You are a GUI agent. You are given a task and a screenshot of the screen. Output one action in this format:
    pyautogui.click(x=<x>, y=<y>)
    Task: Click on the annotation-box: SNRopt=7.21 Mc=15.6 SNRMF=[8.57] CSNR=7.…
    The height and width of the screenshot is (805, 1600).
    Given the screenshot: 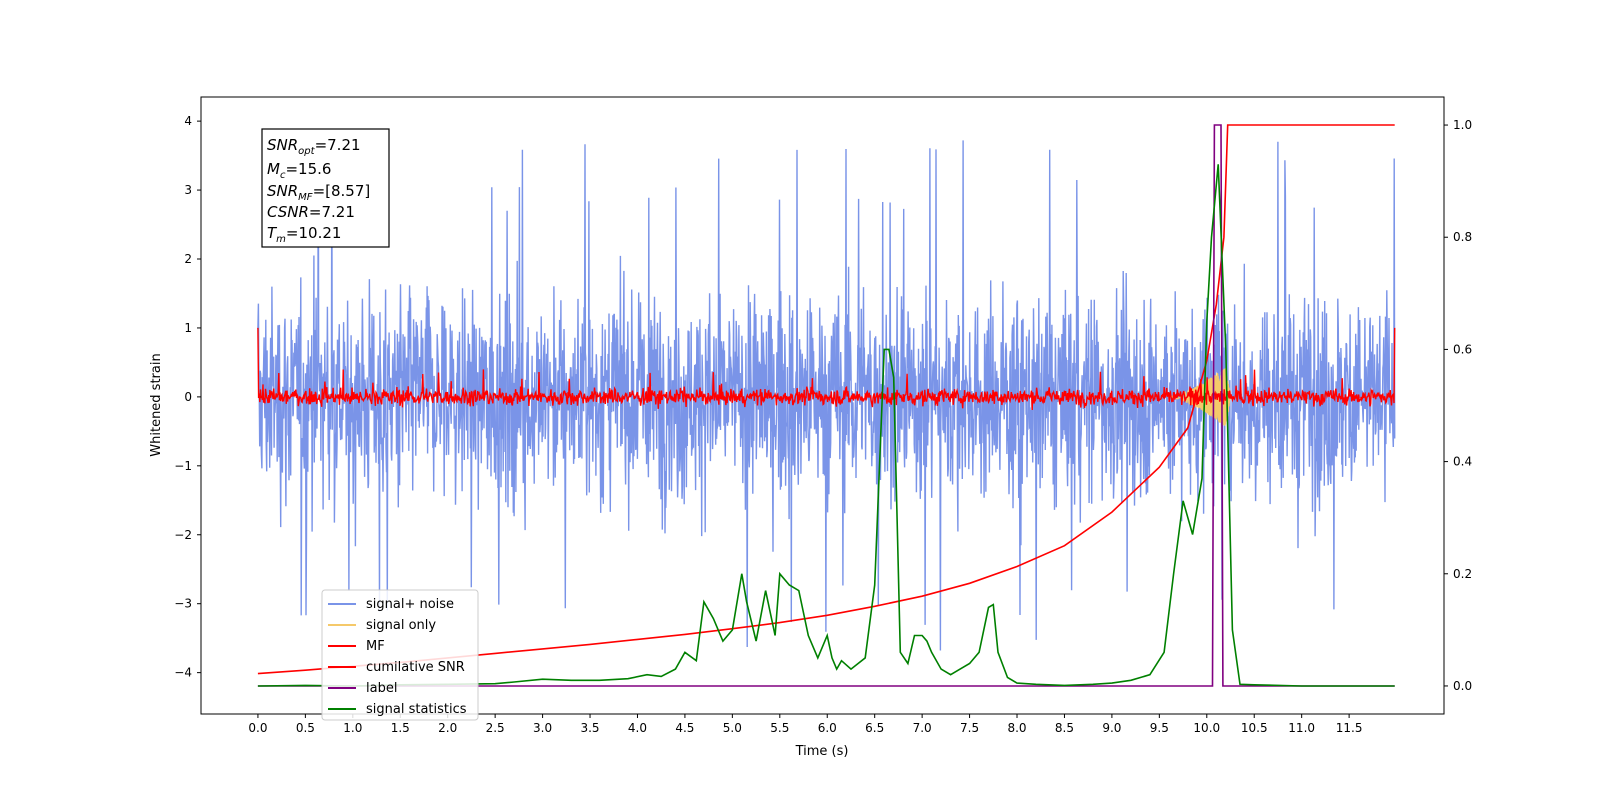 What is the action you would take?
    pyautogui.click(x=325, y=188)
    